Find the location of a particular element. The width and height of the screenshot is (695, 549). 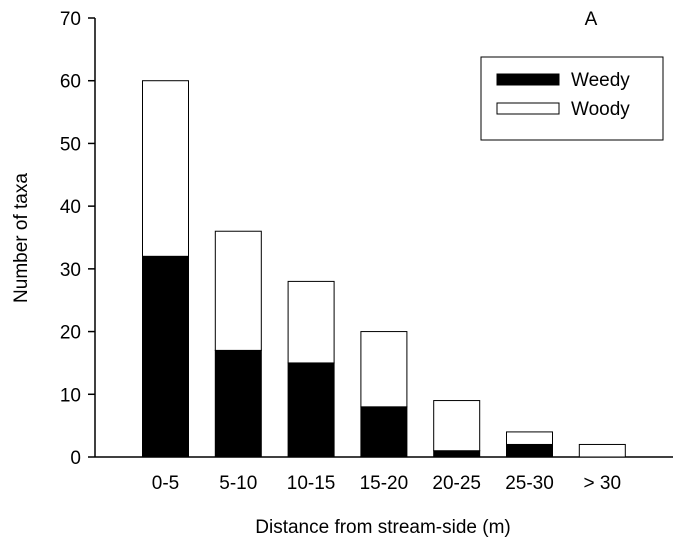

y-tick-label: 30 is located at coordinates (70, 270).